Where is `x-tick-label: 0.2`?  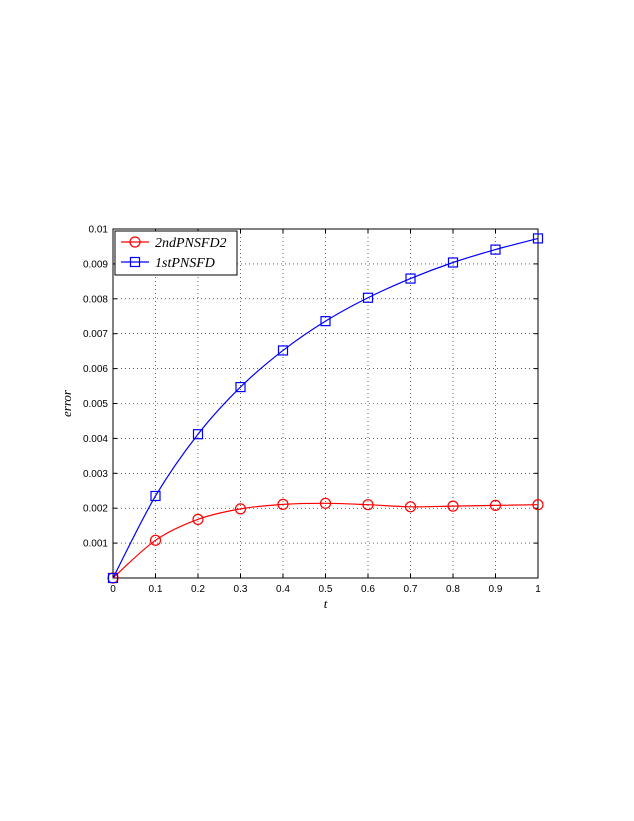 x-tick-label: 0.2 is located at coordinates (198, 589).